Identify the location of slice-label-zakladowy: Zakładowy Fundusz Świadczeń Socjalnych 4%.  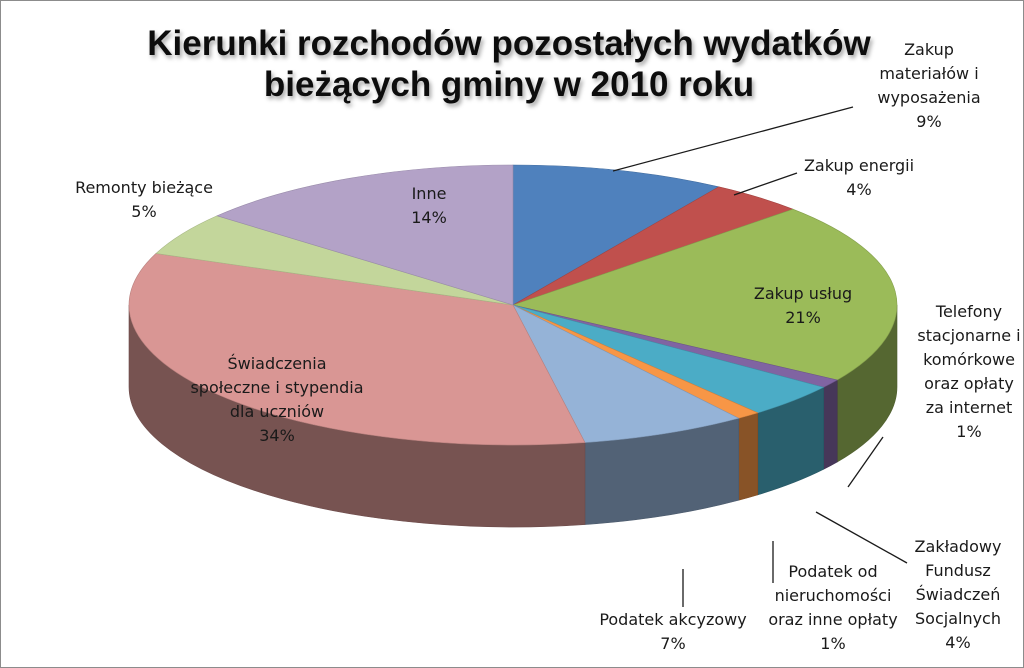
(958, 594).